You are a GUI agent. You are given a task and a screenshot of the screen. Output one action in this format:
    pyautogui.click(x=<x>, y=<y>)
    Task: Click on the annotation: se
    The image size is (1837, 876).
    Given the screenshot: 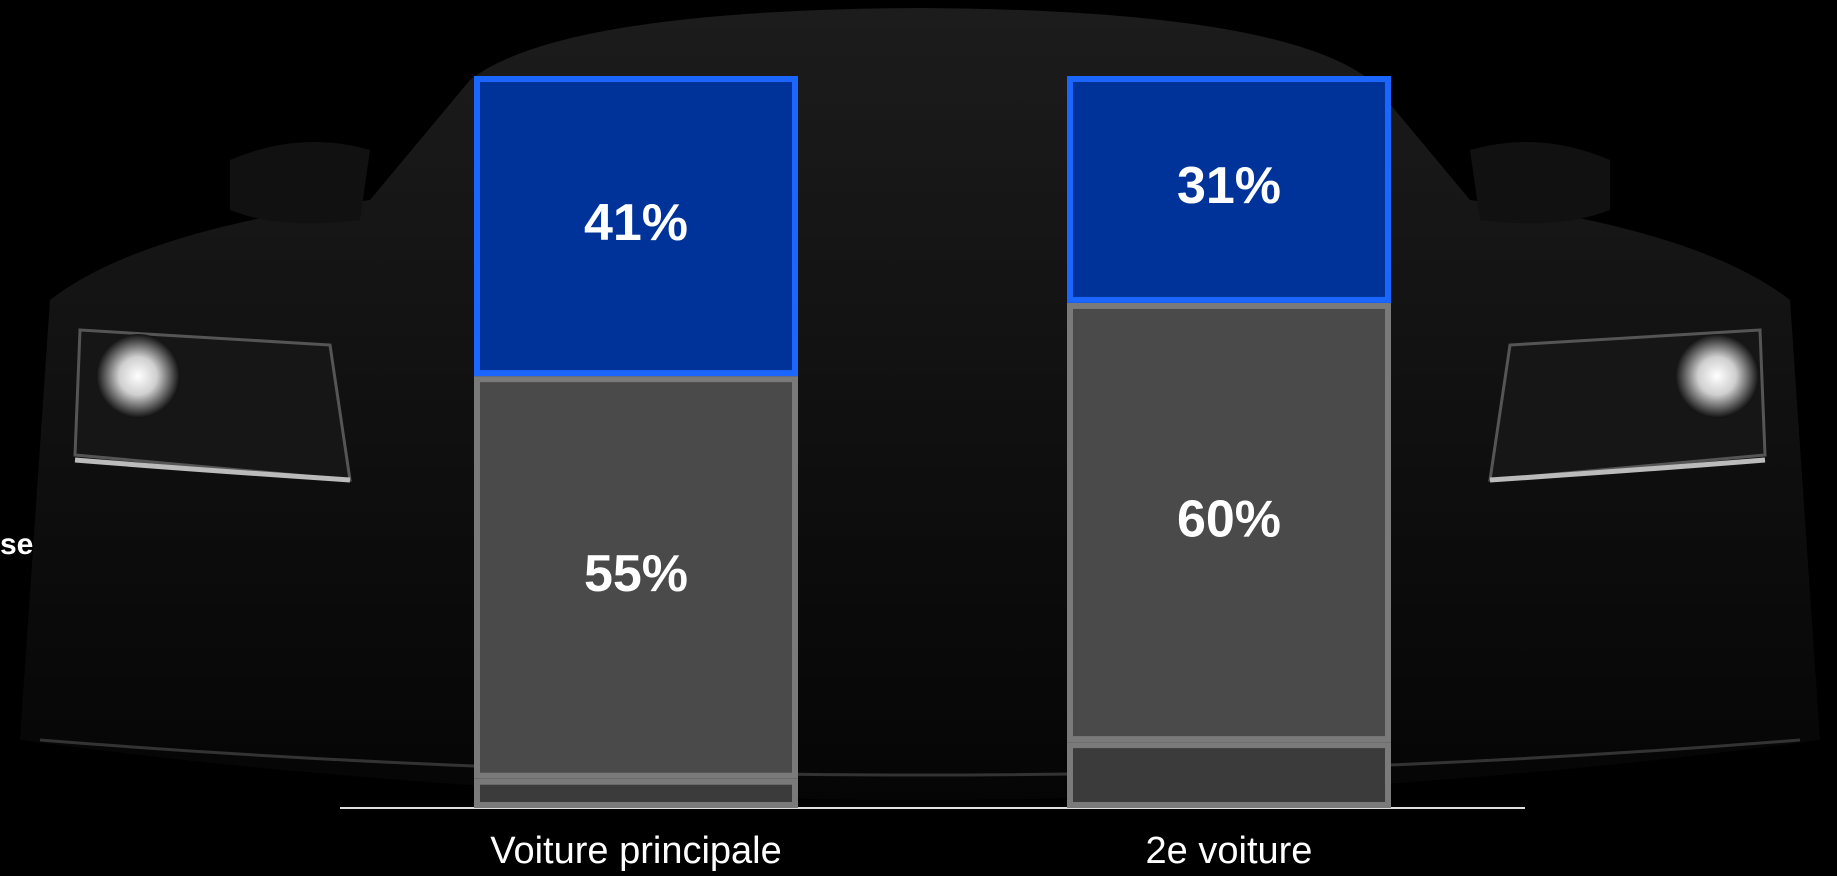 What is the action you would take?
    pyautogui.click(x=16, y=544)
    